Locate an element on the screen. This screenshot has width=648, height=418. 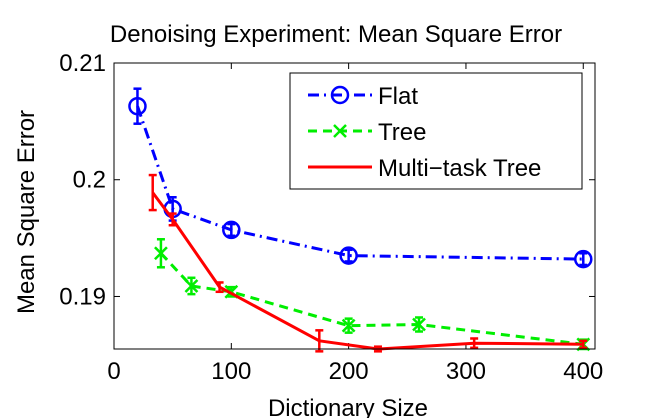
y-tick-label: 0.21 is located at coordinates (82, 63).